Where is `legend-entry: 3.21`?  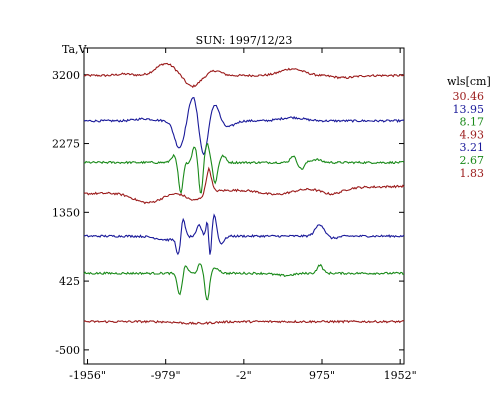
legend-entry: 3.21 is located at coordinates (472, 147).